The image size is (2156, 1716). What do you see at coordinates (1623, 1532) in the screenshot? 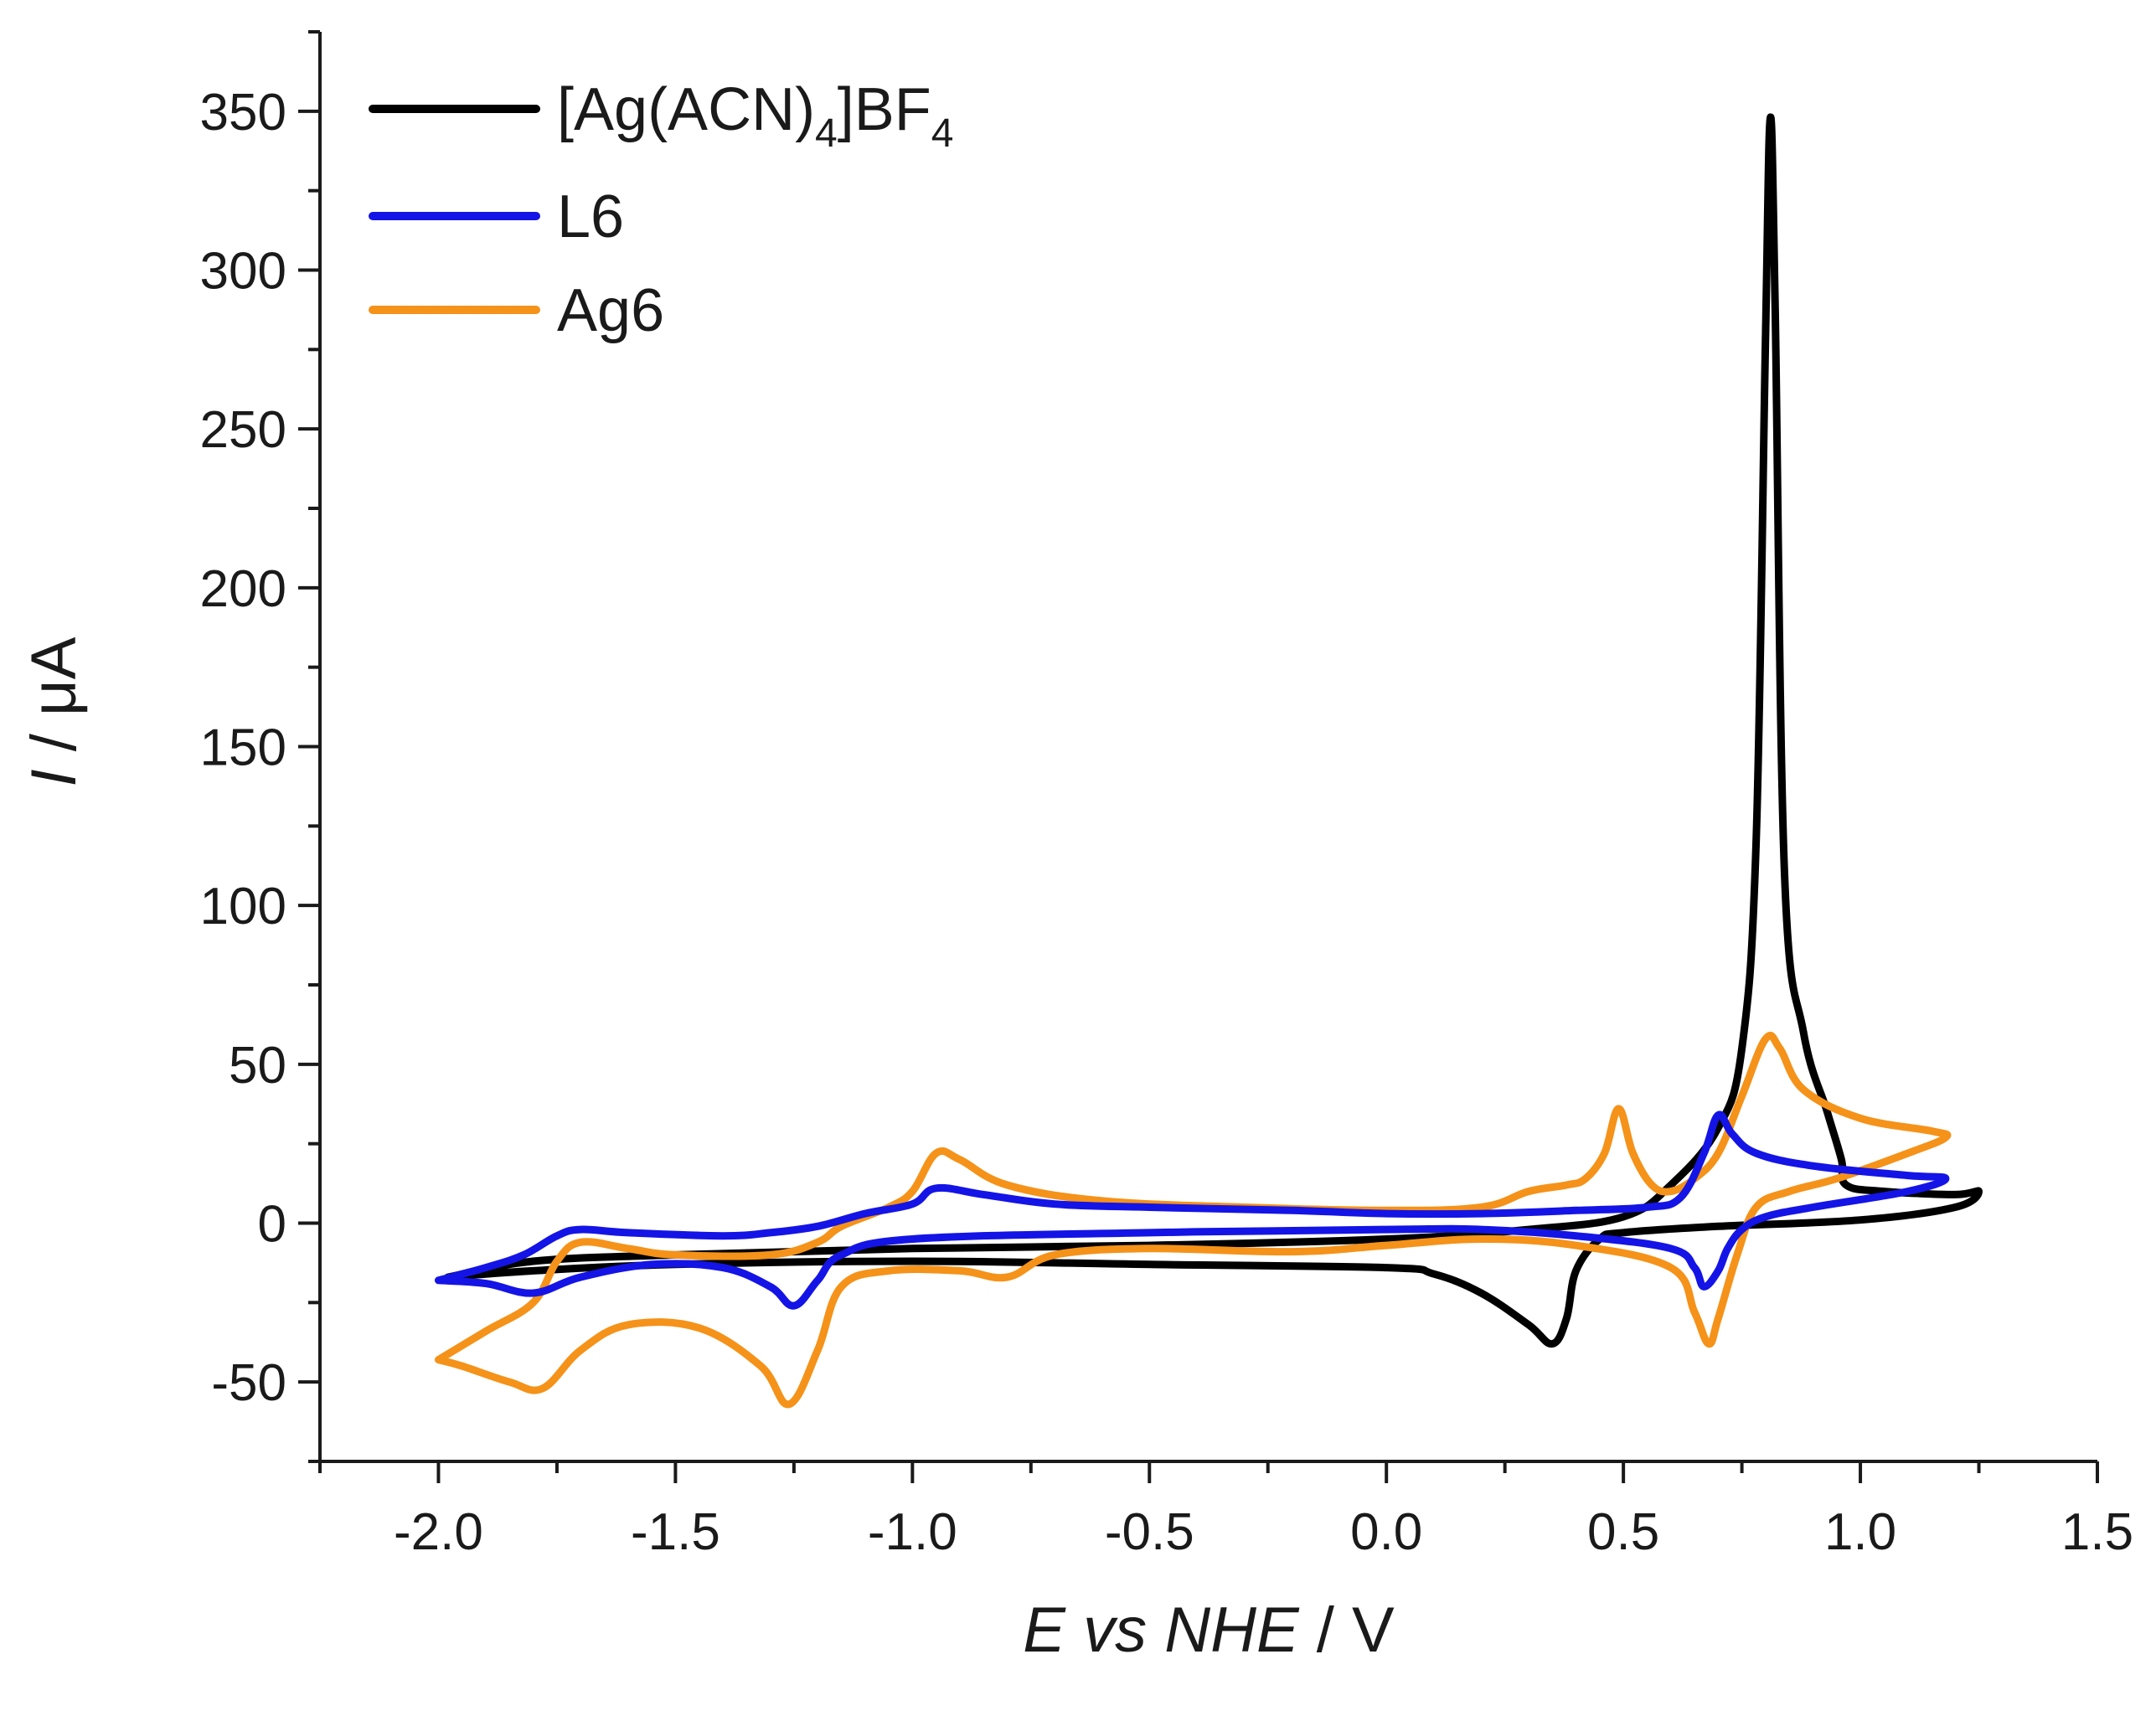
I see `x-tick-label: 0.5` at bounding box center [1623, 1532].